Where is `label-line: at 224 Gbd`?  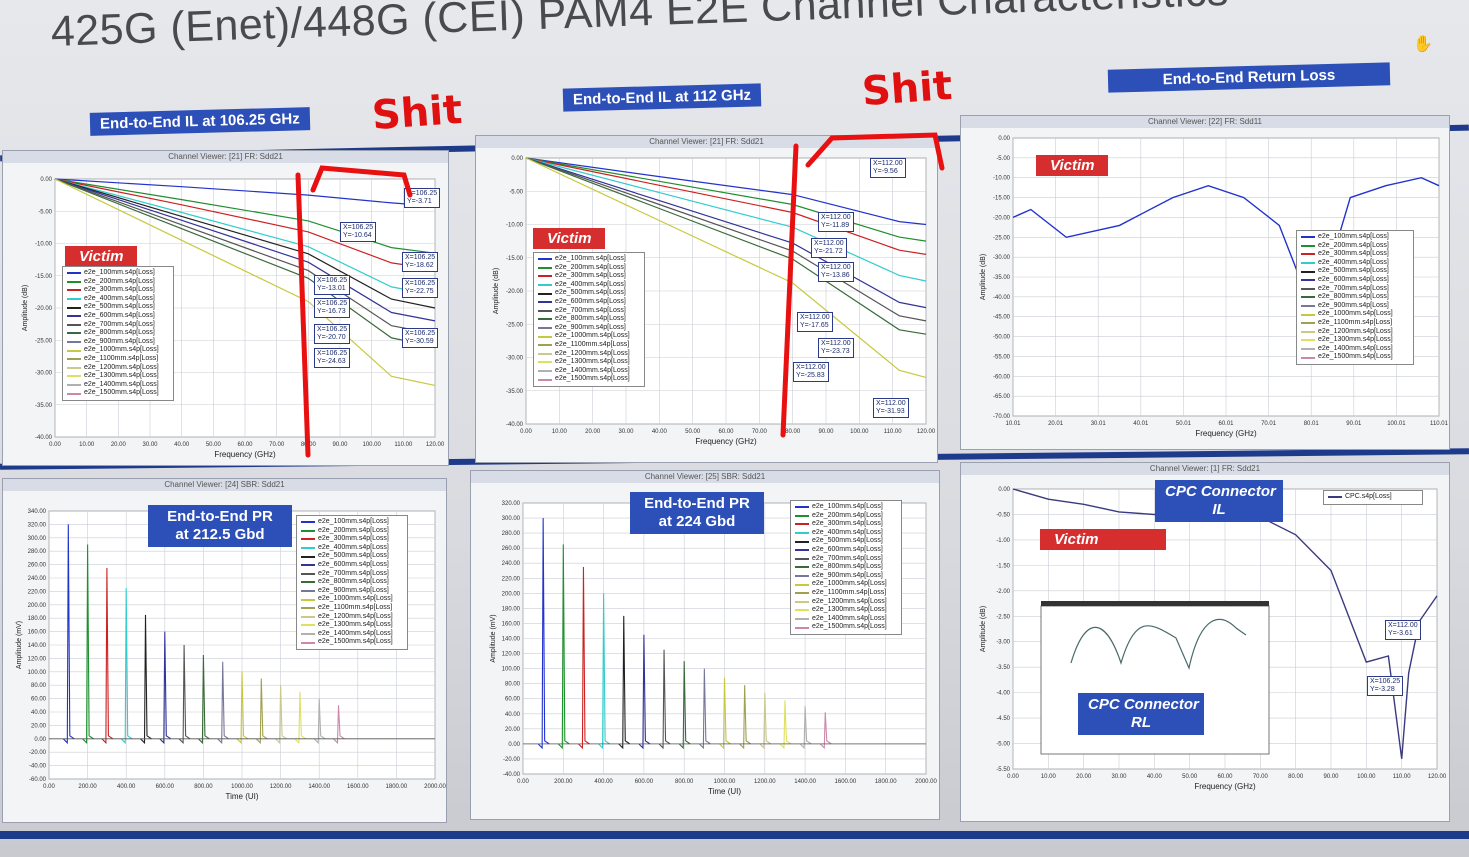 label-line: at 224 Gbd is located at coordinates (697, 521).